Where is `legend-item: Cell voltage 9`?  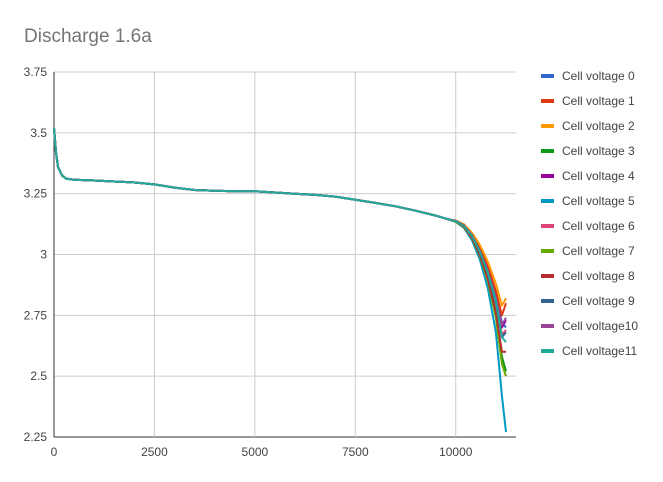 legend-item: Cell voltage 9 is located at coordinates (589, 300).